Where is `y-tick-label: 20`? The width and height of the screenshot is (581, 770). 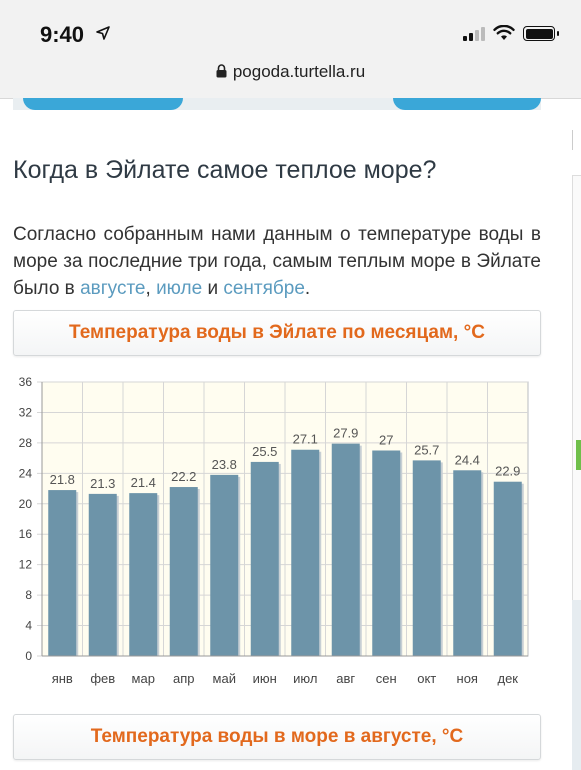
y-tick-label: 20 is located at coordinates (26, 504).